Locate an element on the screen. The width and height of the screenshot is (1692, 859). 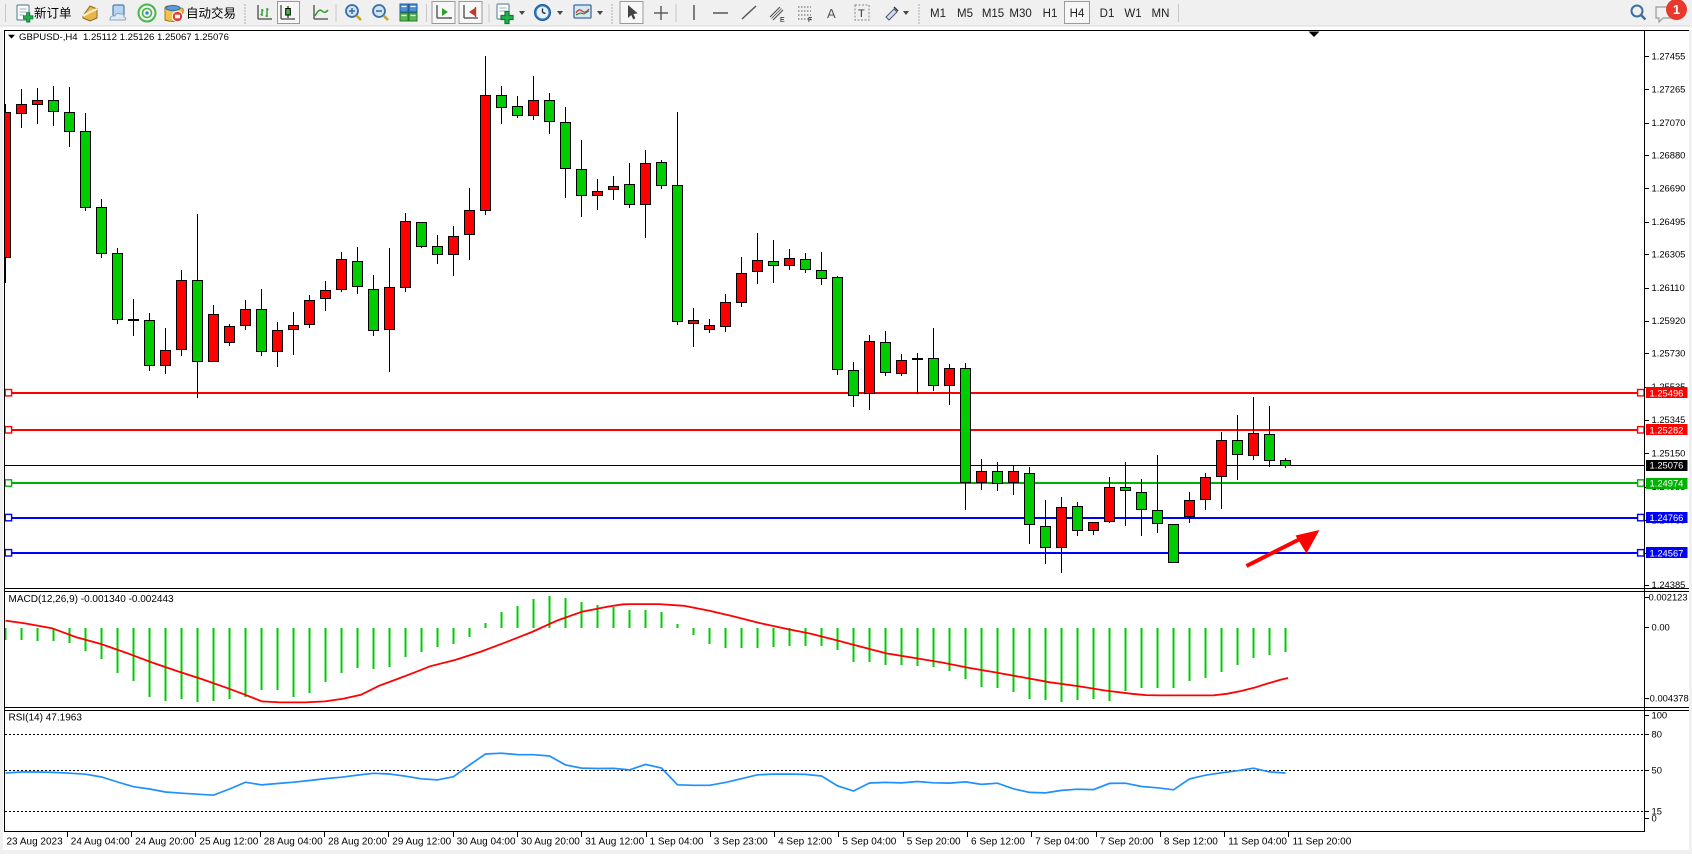
svg-text: M5 is located at coordinates (965, 14).